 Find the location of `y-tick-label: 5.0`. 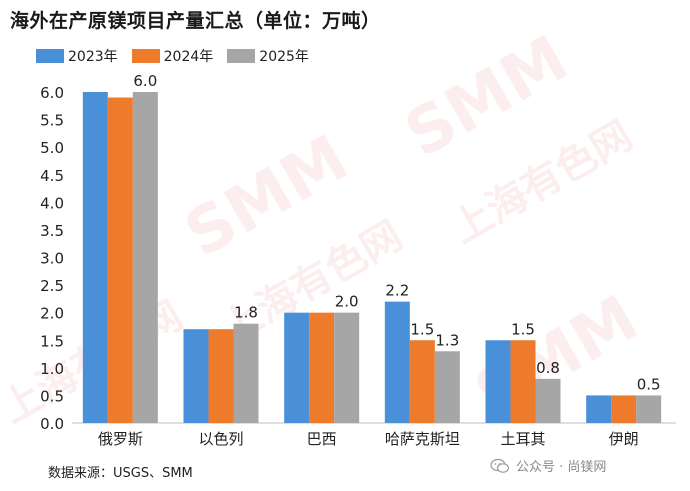

y-tick-label: 5.0 is located at coordinates (52, 148).